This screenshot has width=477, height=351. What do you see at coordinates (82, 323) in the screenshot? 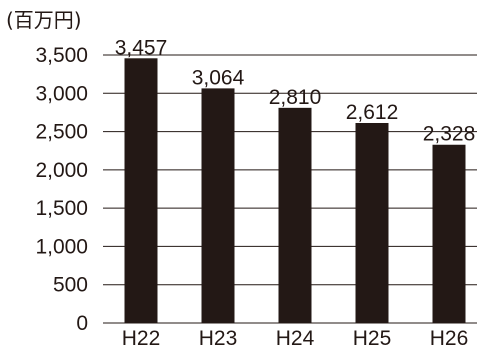
I see `y-tick-label: 0` at bounding box center [82, 323].